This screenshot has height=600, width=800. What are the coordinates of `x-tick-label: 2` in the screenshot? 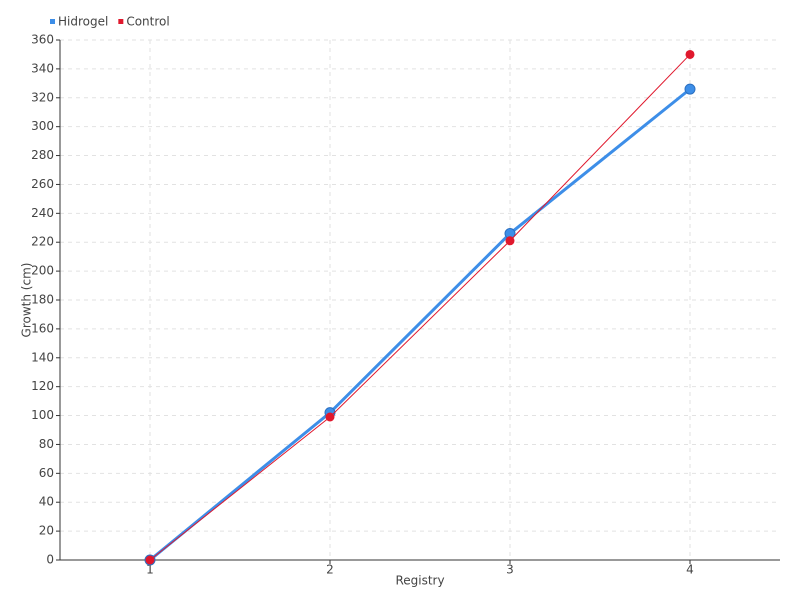 It's located at (330, 570).